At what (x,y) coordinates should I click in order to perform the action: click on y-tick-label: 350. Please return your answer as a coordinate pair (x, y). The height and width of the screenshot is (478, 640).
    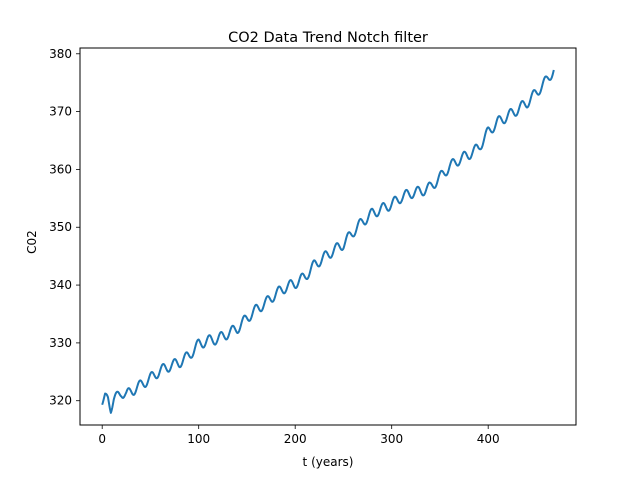
    Looking at the image, I should click on (60, 227).